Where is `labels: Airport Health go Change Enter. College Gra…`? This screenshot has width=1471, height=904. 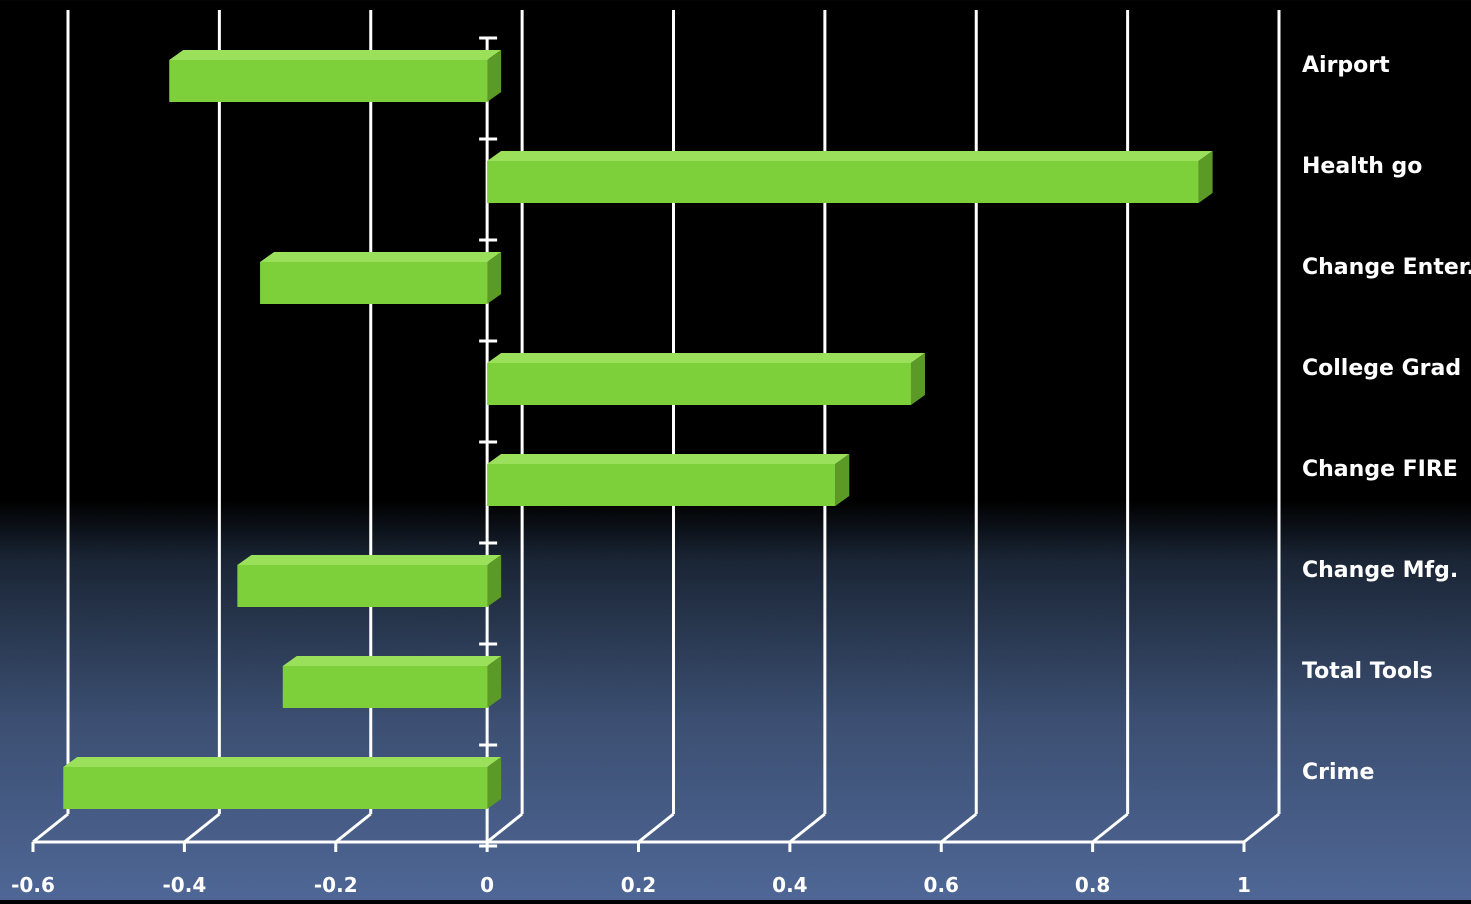 labels: Airport Health go Change Enter. College Gra… is located at coordinates (1386, 419).